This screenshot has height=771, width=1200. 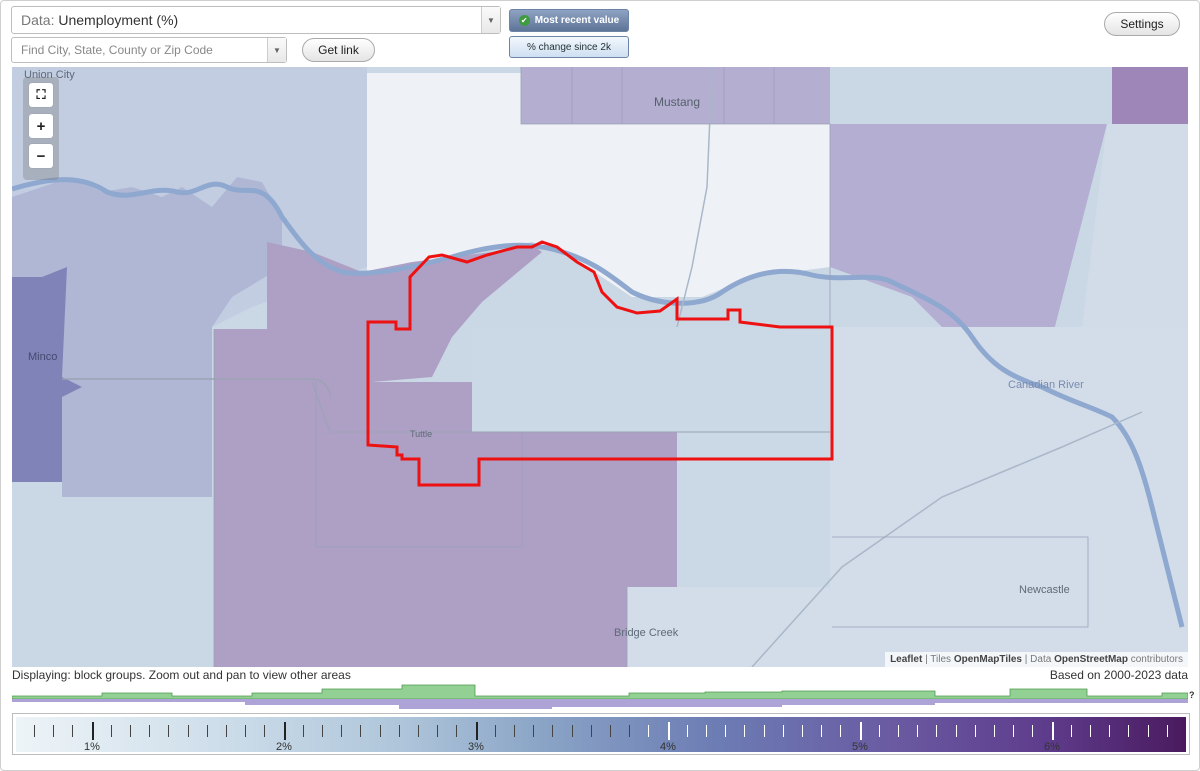 I want to click on region-mustang, so click(x=675, y=95).